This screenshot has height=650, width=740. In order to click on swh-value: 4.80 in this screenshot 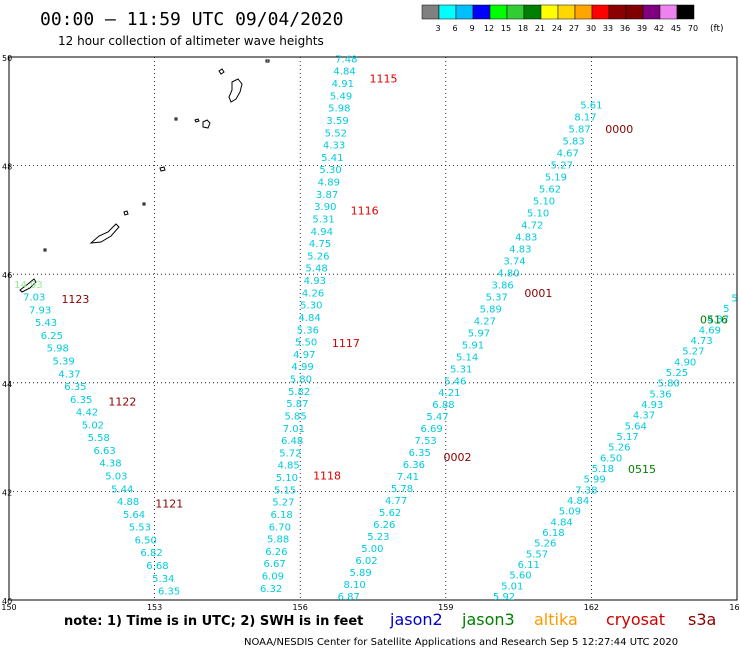, I will do `click(508, 273)`.